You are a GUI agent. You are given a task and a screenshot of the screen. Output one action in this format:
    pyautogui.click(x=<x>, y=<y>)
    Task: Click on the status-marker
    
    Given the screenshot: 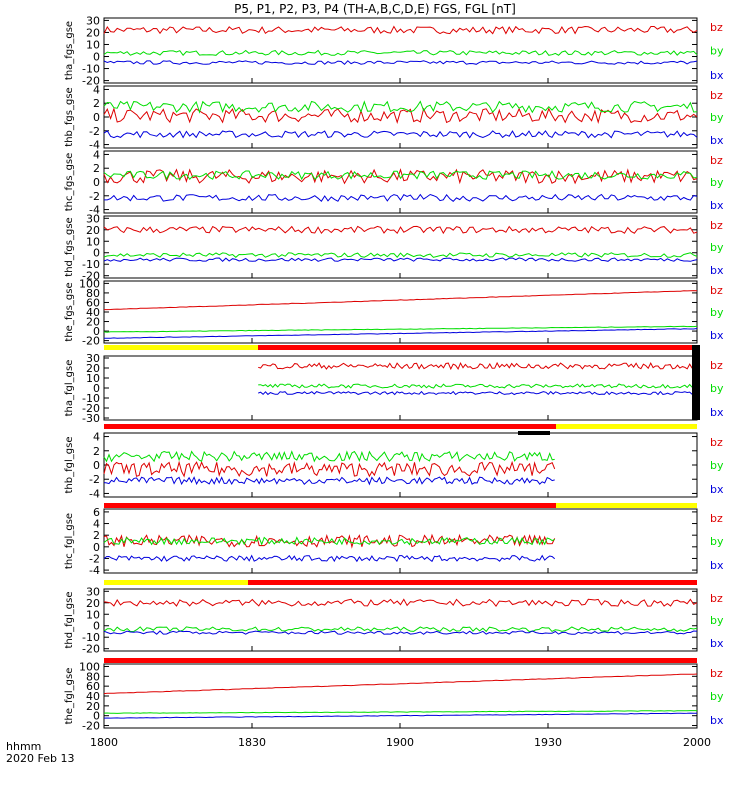 What is the action you would take?
    pyautogui.click(x=534, y=433)
    